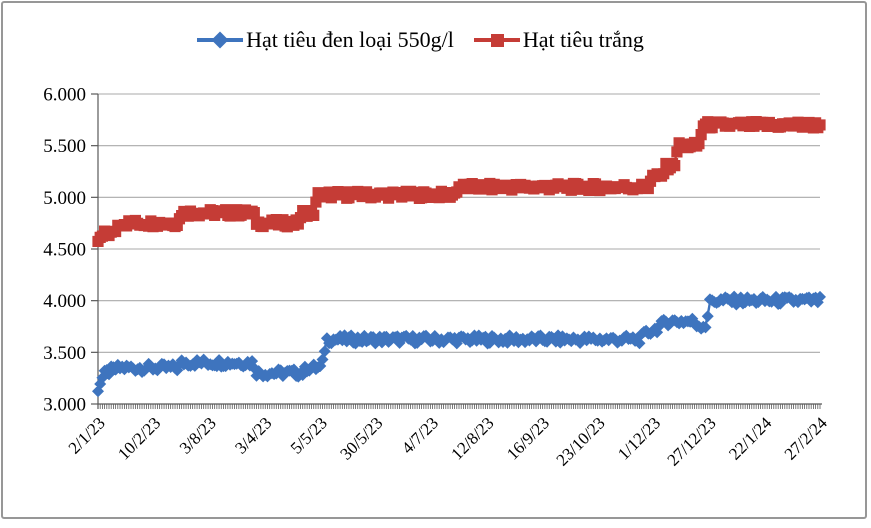  Describe the element at coordinates (420, 435) in the screenshot. I see `x-tick-label: 4/7/23` at that location.